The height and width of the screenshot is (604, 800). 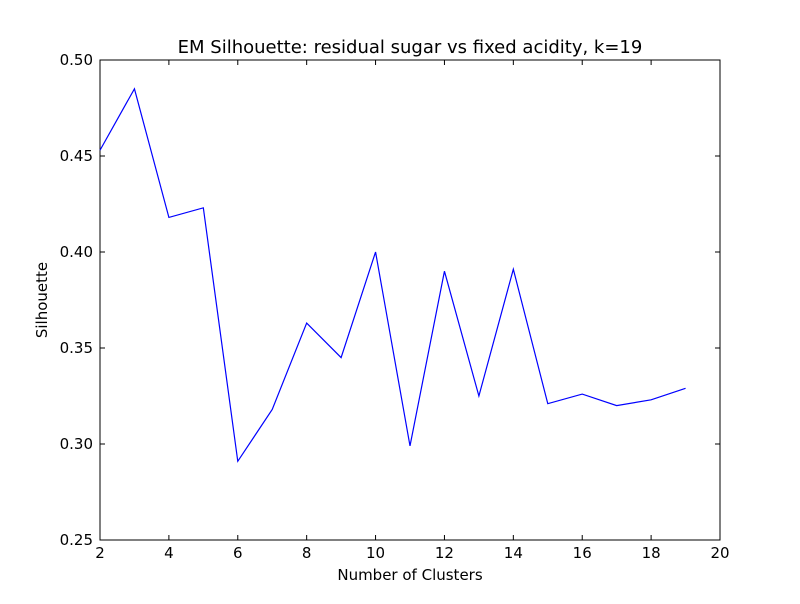 What do you see at coordinates (307, 553) in the screenshot?
I see `x-tick-label: 8` at bounding box center [307, 553].